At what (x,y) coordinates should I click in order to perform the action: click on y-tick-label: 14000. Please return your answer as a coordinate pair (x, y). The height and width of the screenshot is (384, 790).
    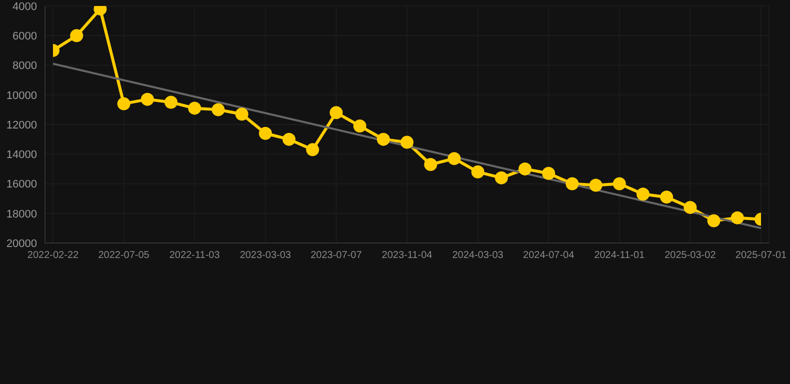
    Looking at the image, I should click on (21, 155).